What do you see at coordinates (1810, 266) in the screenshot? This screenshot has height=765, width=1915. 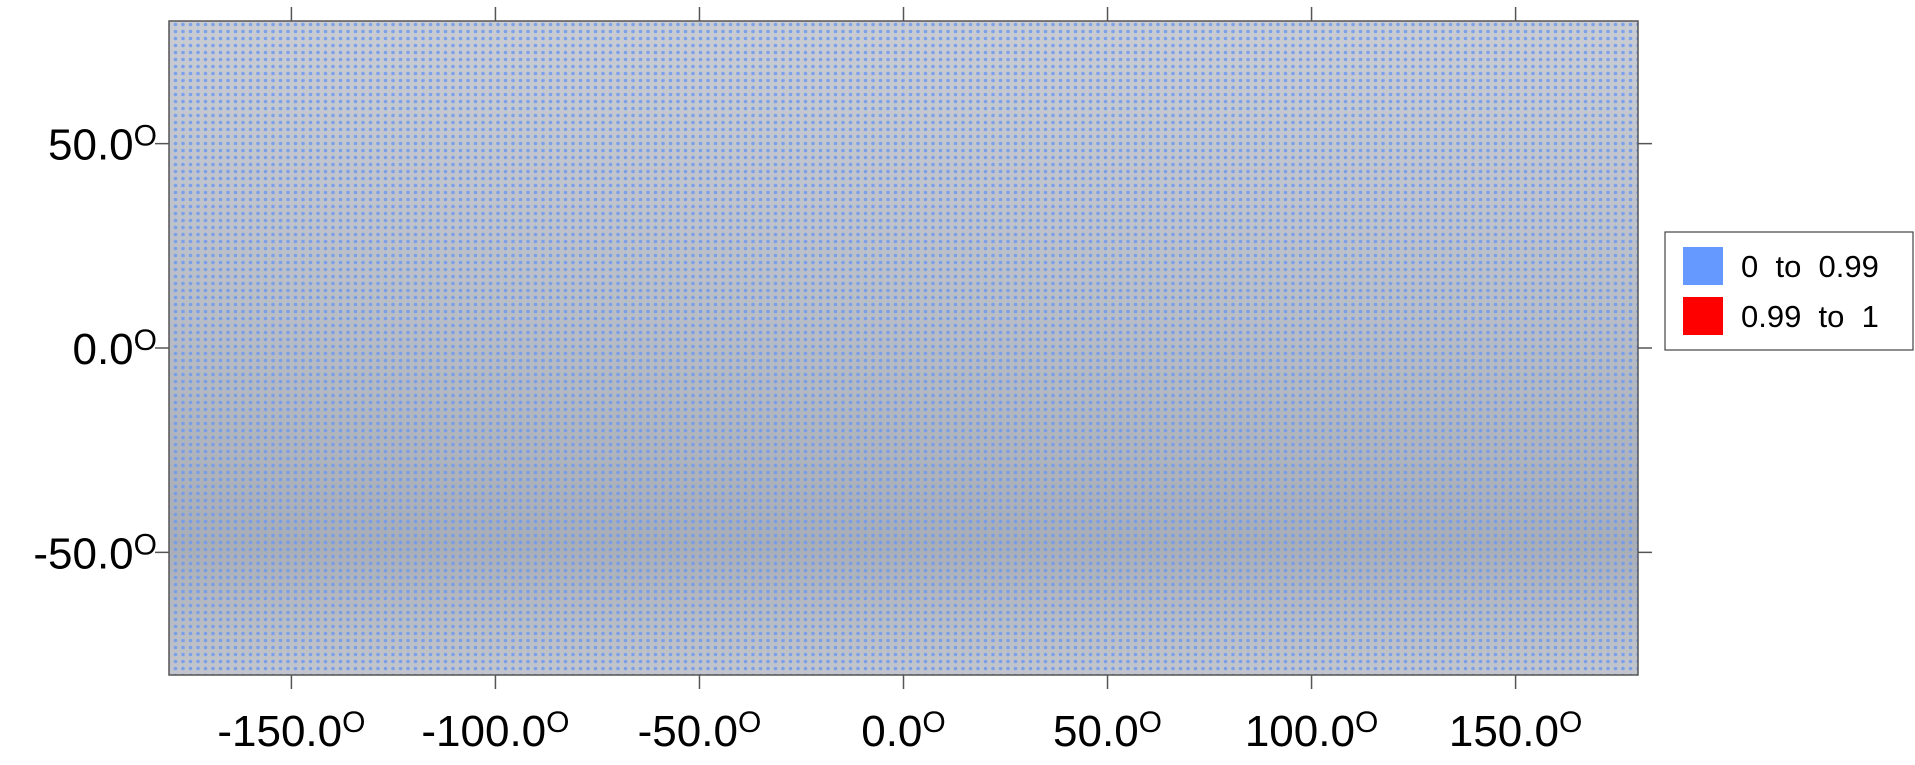 I see `legend-label: 0 to 0.99` at bounding box center [1810, 266].